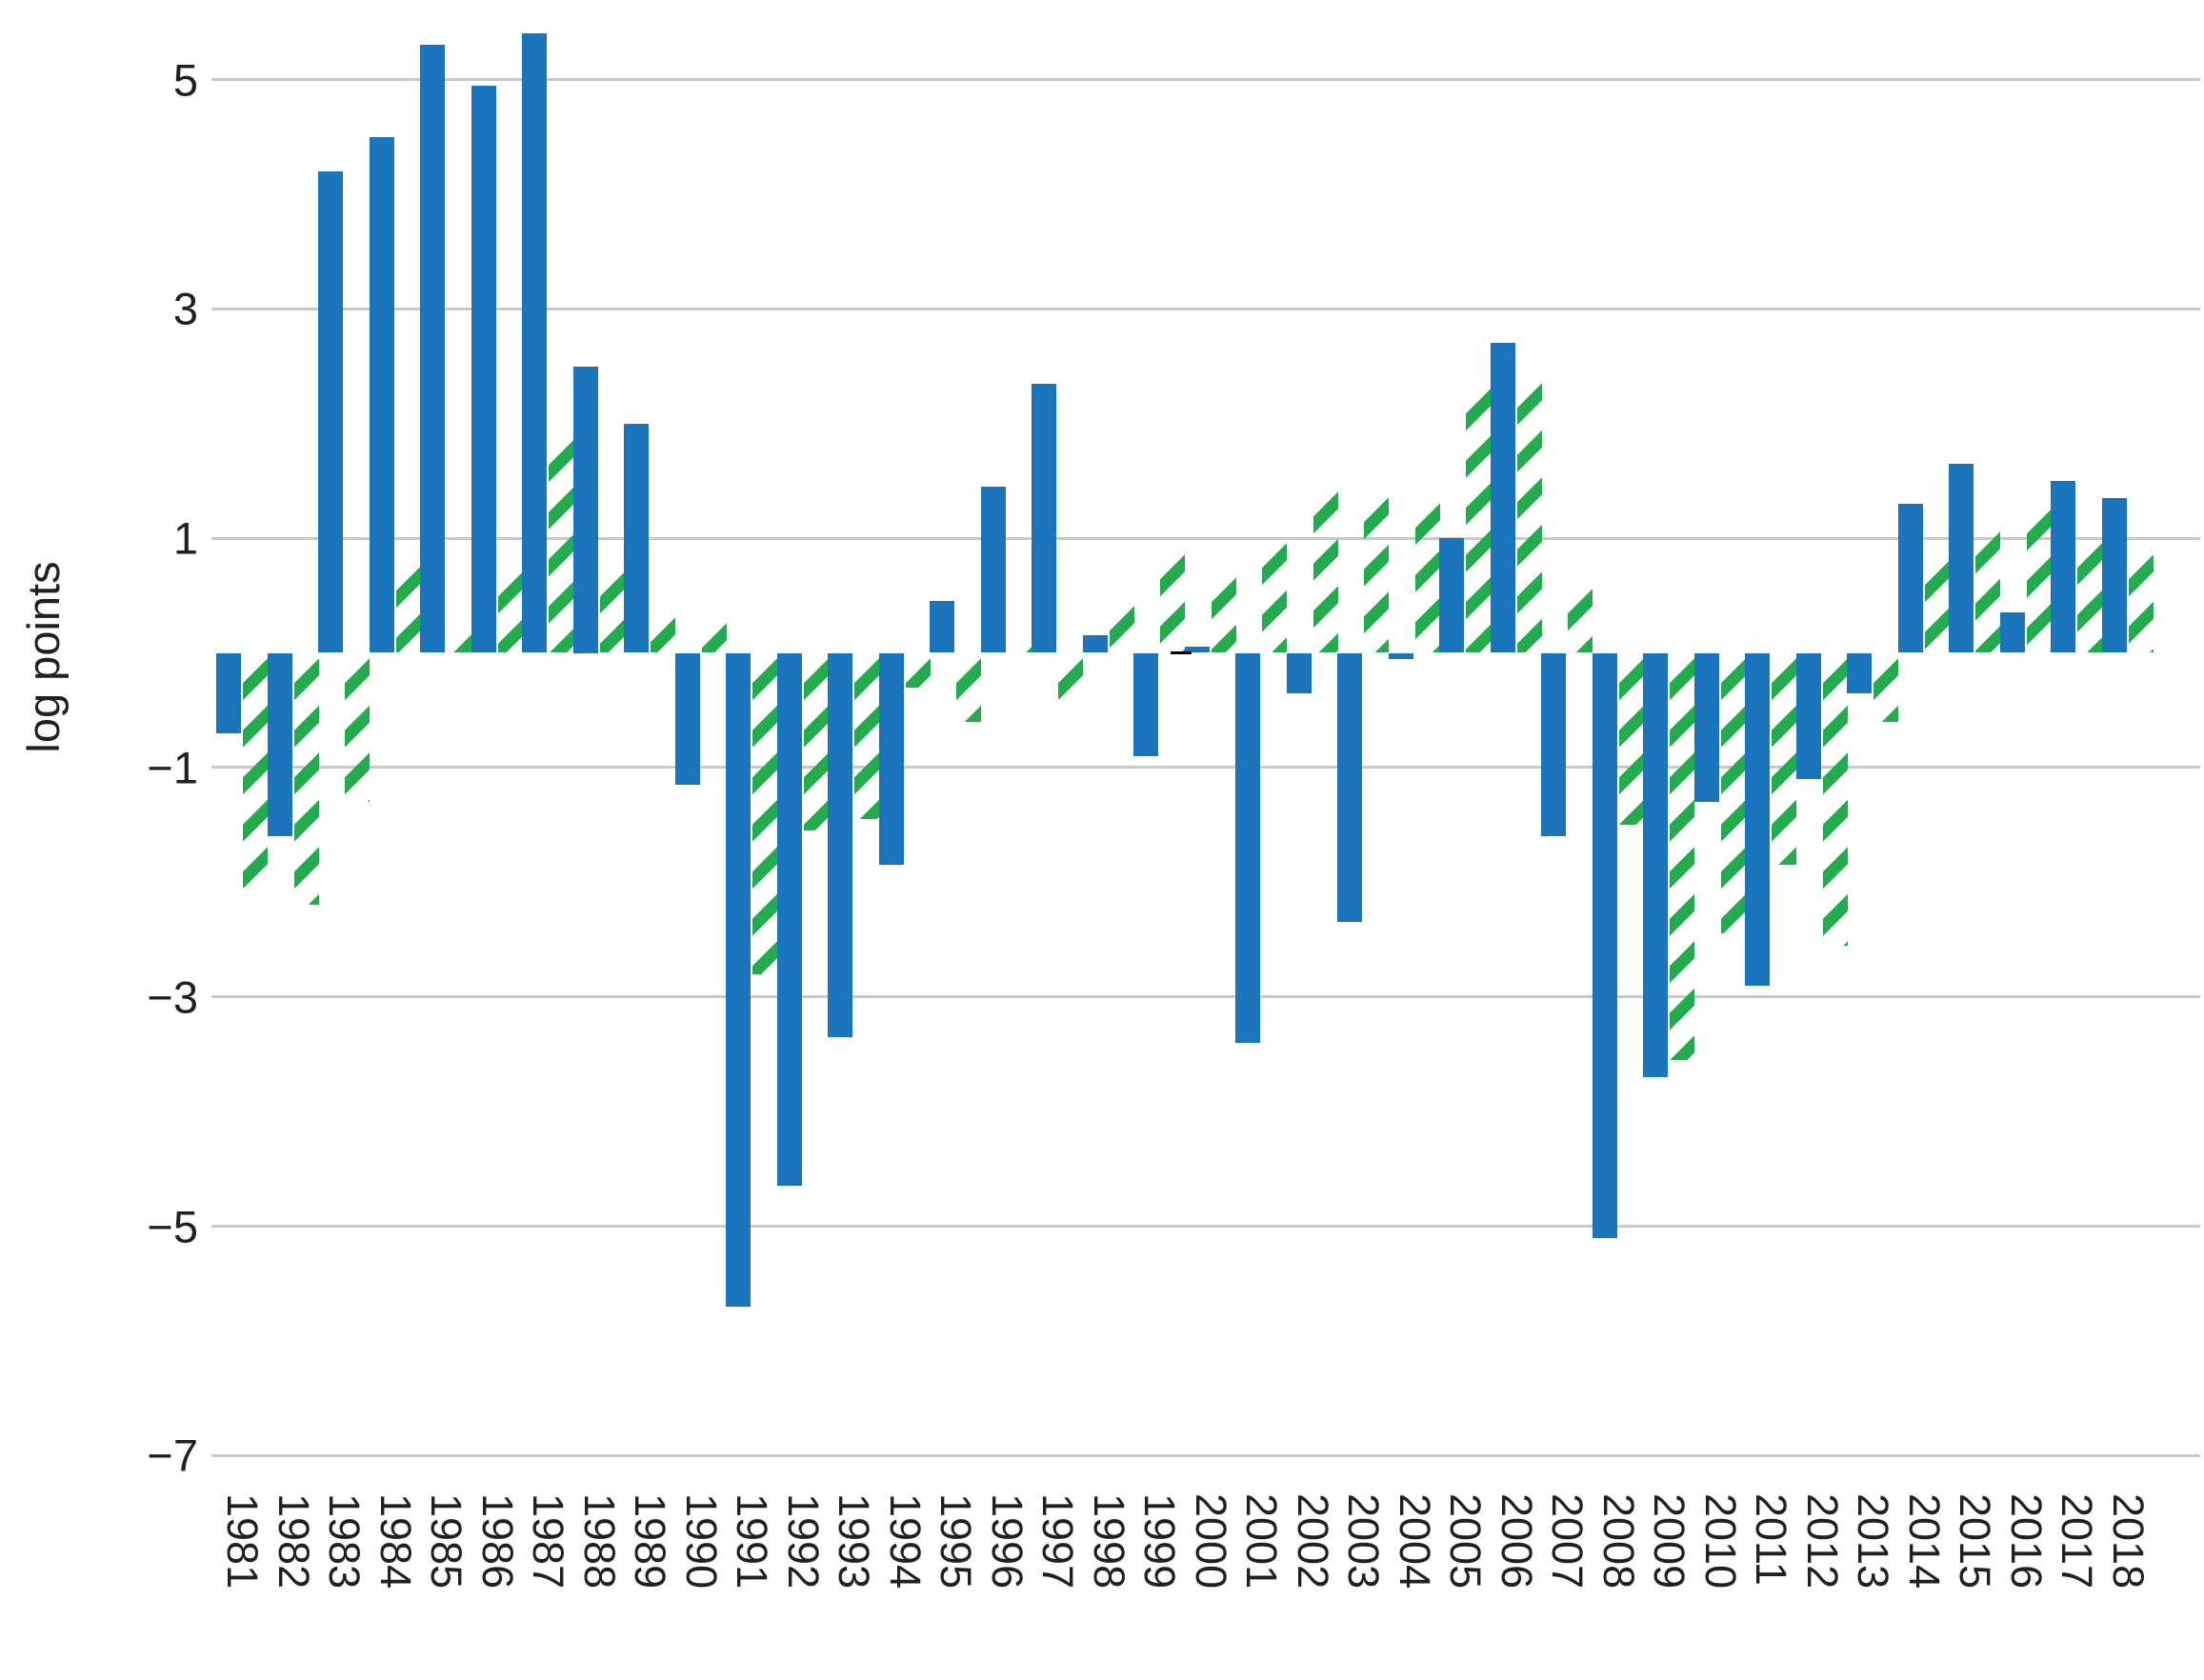 The height and width of the screenshot is (1680, 2204). I want to click on x-tick-label-1988: 1988, so click(599, 1541).